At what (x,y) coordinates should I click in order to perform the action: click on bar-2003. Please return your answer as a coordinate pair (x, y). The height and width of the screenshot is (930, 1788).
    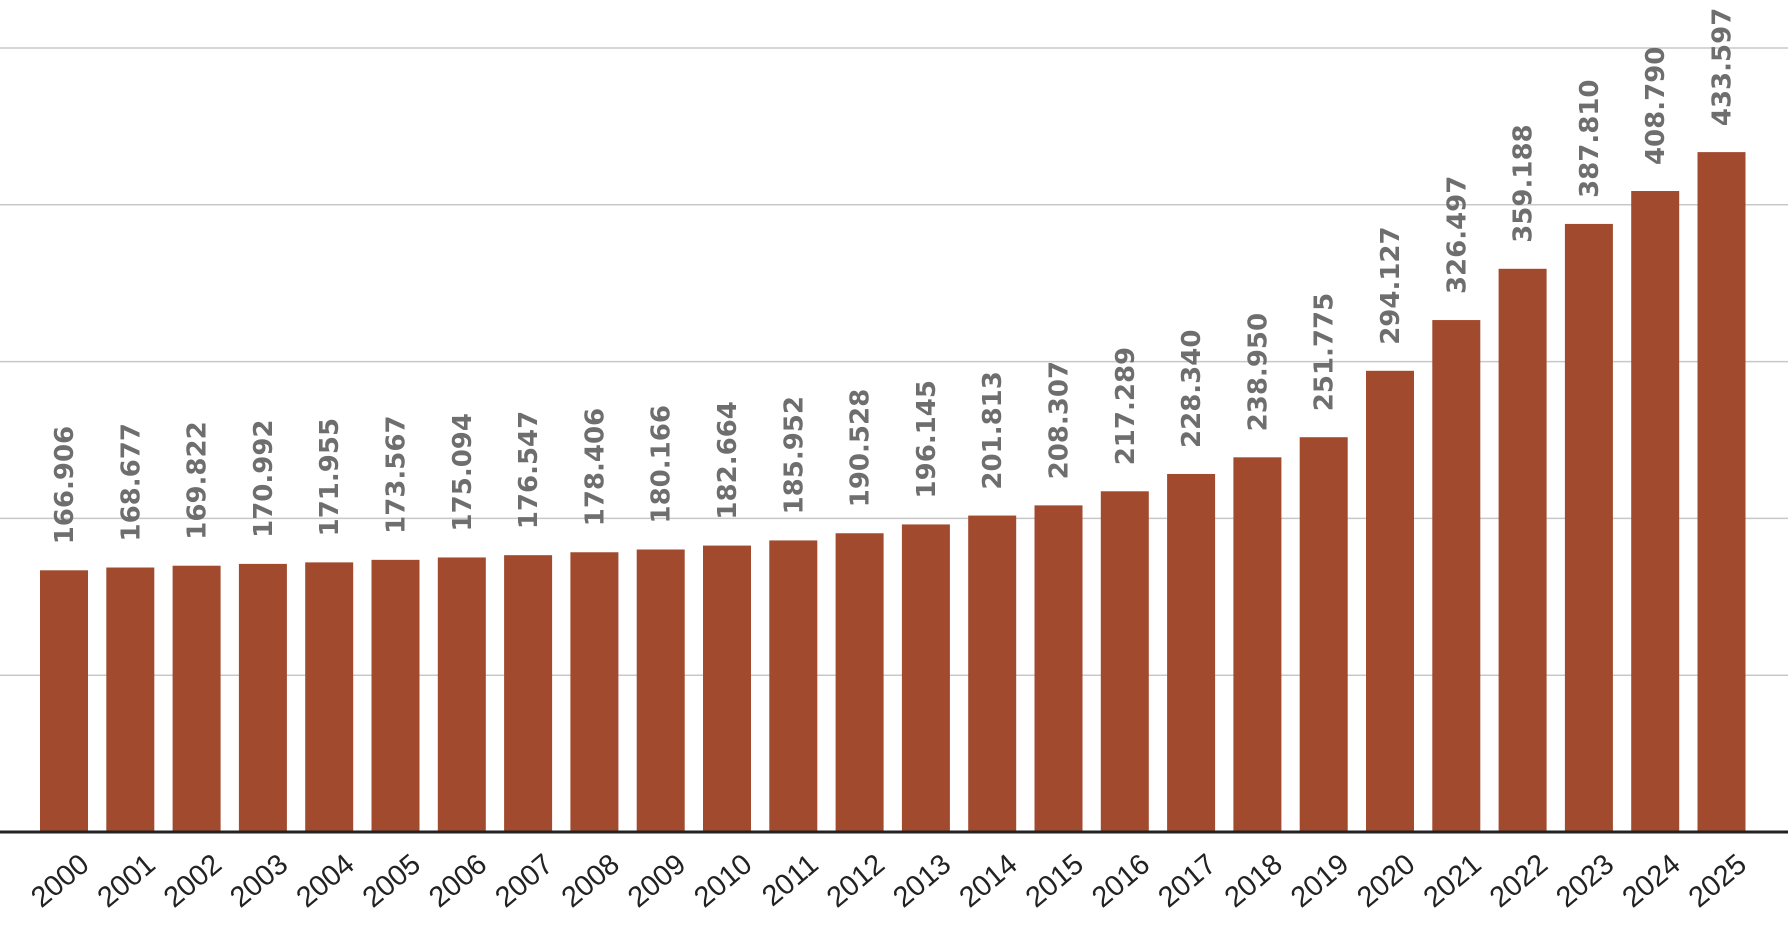
    Looking at the image, I should click on (262, 697).